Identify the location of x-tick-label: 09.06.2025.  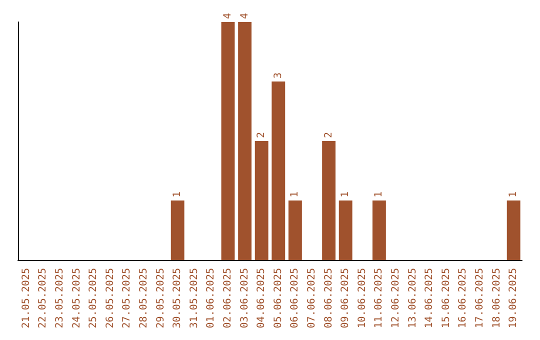
(346, 298).